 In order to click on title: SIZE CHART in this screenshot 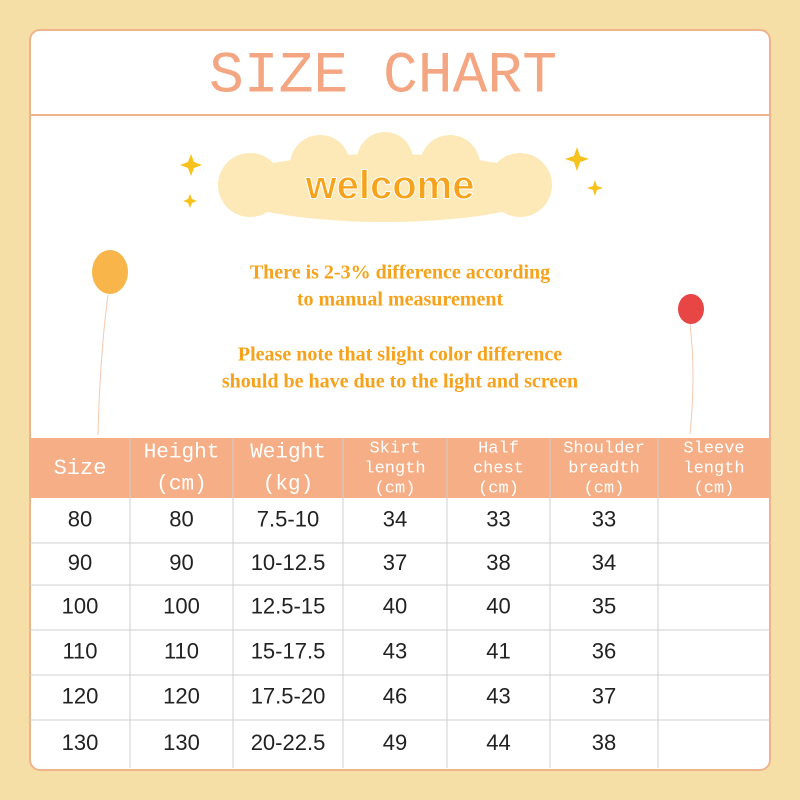, I will do `click(383, 76)`.